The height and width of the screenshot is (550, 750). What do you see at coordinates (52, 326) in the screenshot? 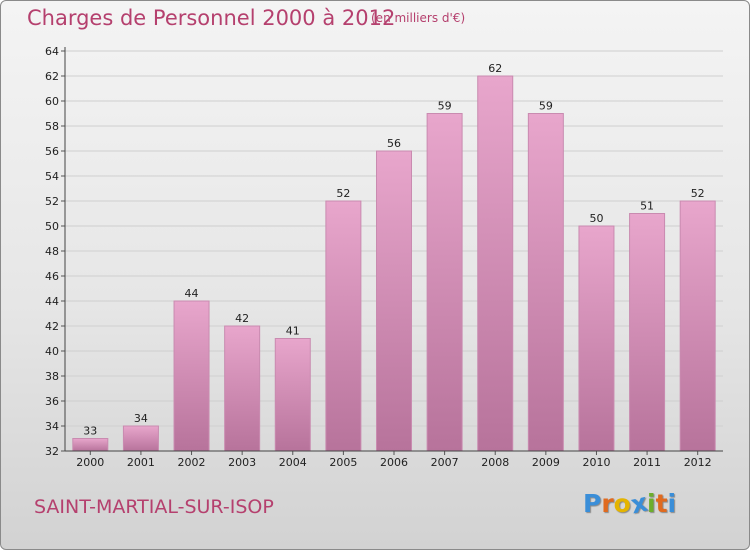
I see `y-tick-label: 42` at bounding box center [52, 326].